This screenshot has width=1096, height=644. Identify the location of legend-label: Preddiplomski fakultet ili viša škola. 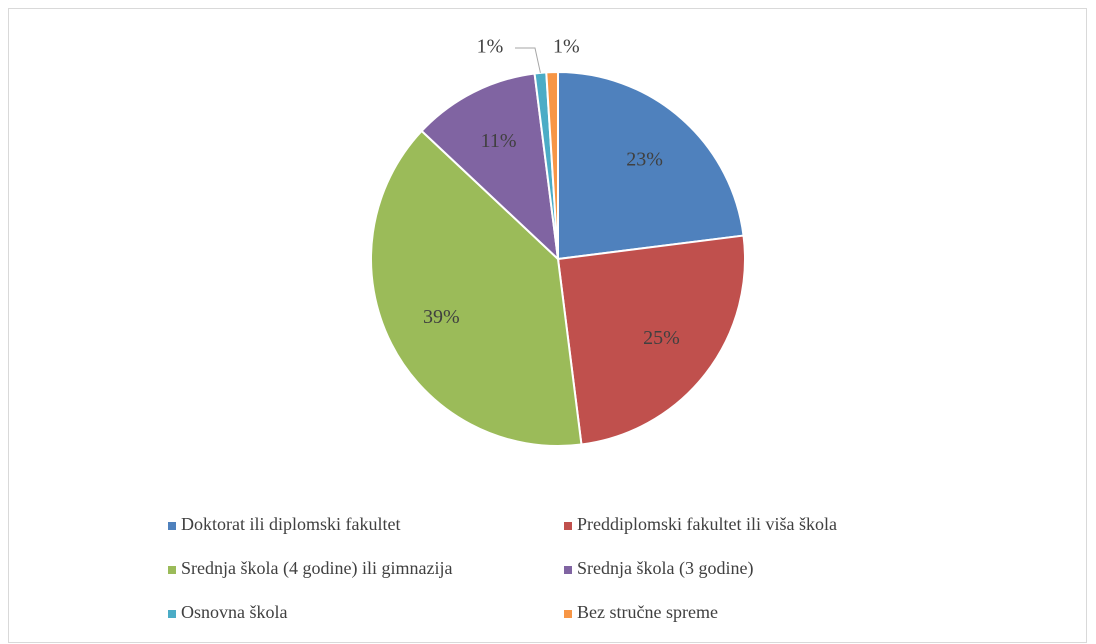
(707, 524).